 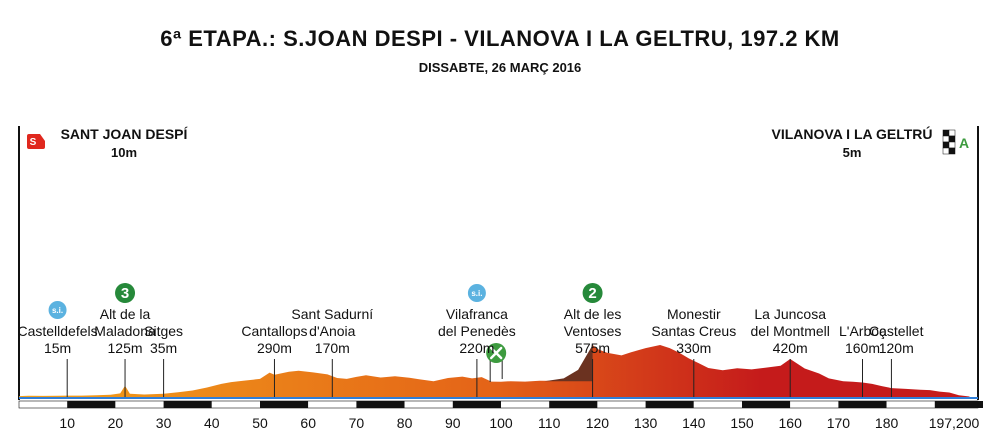 I want to click on start-altitude: 10m, so click(x=124, y=152).